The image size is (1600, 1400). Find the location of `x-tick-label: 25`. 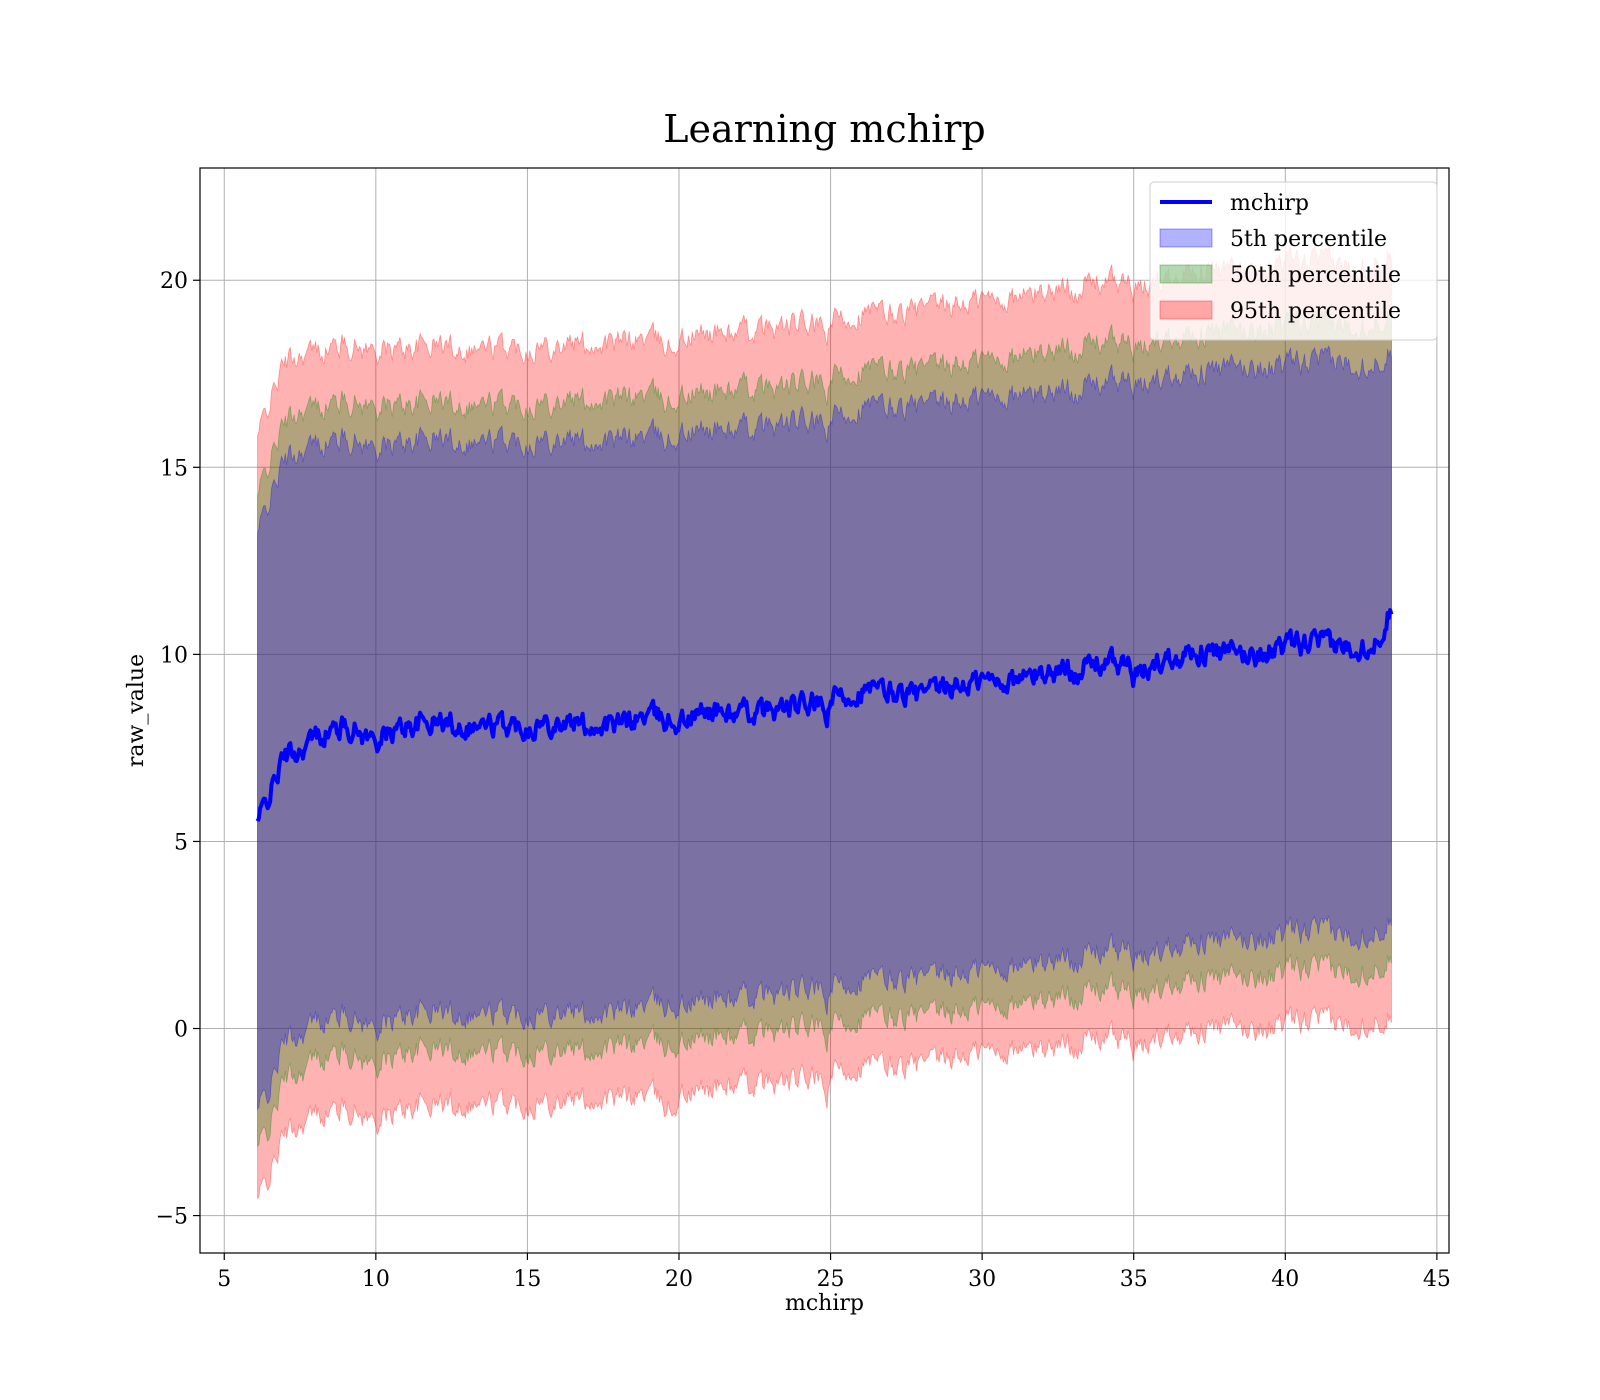

x-tick-label: 25 is located at coordinates (831, 1279).